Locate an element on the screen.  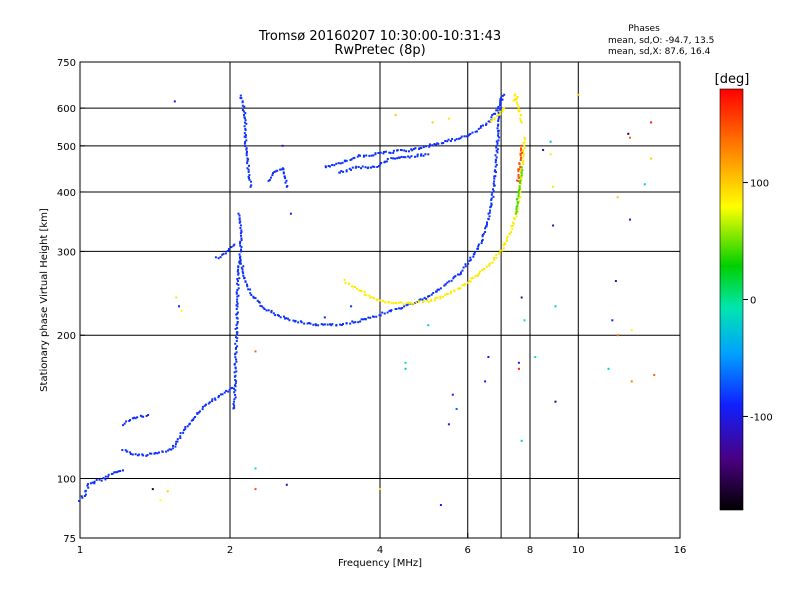
x-tick-label: 4 is located at coordinates (380, 550).